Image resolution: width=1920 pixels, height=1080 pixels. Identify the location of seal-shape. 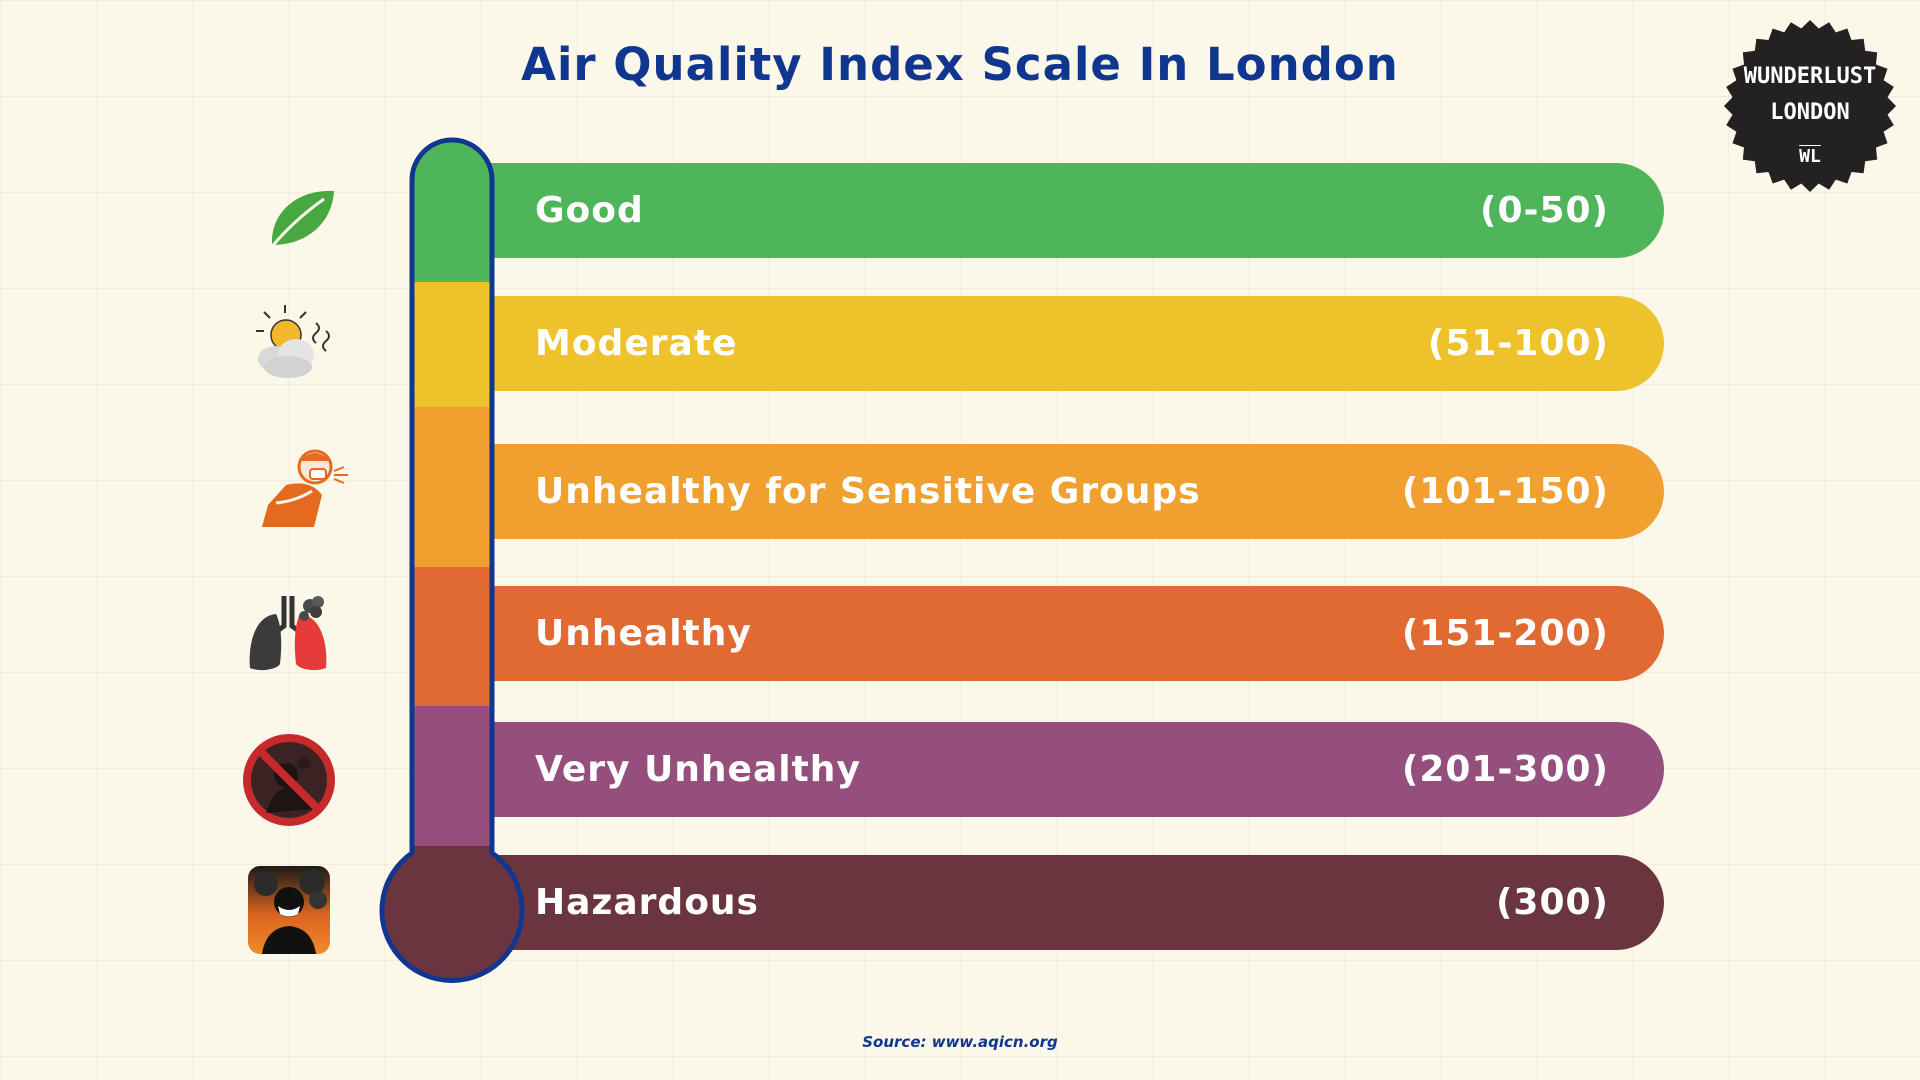
(1810, 106).